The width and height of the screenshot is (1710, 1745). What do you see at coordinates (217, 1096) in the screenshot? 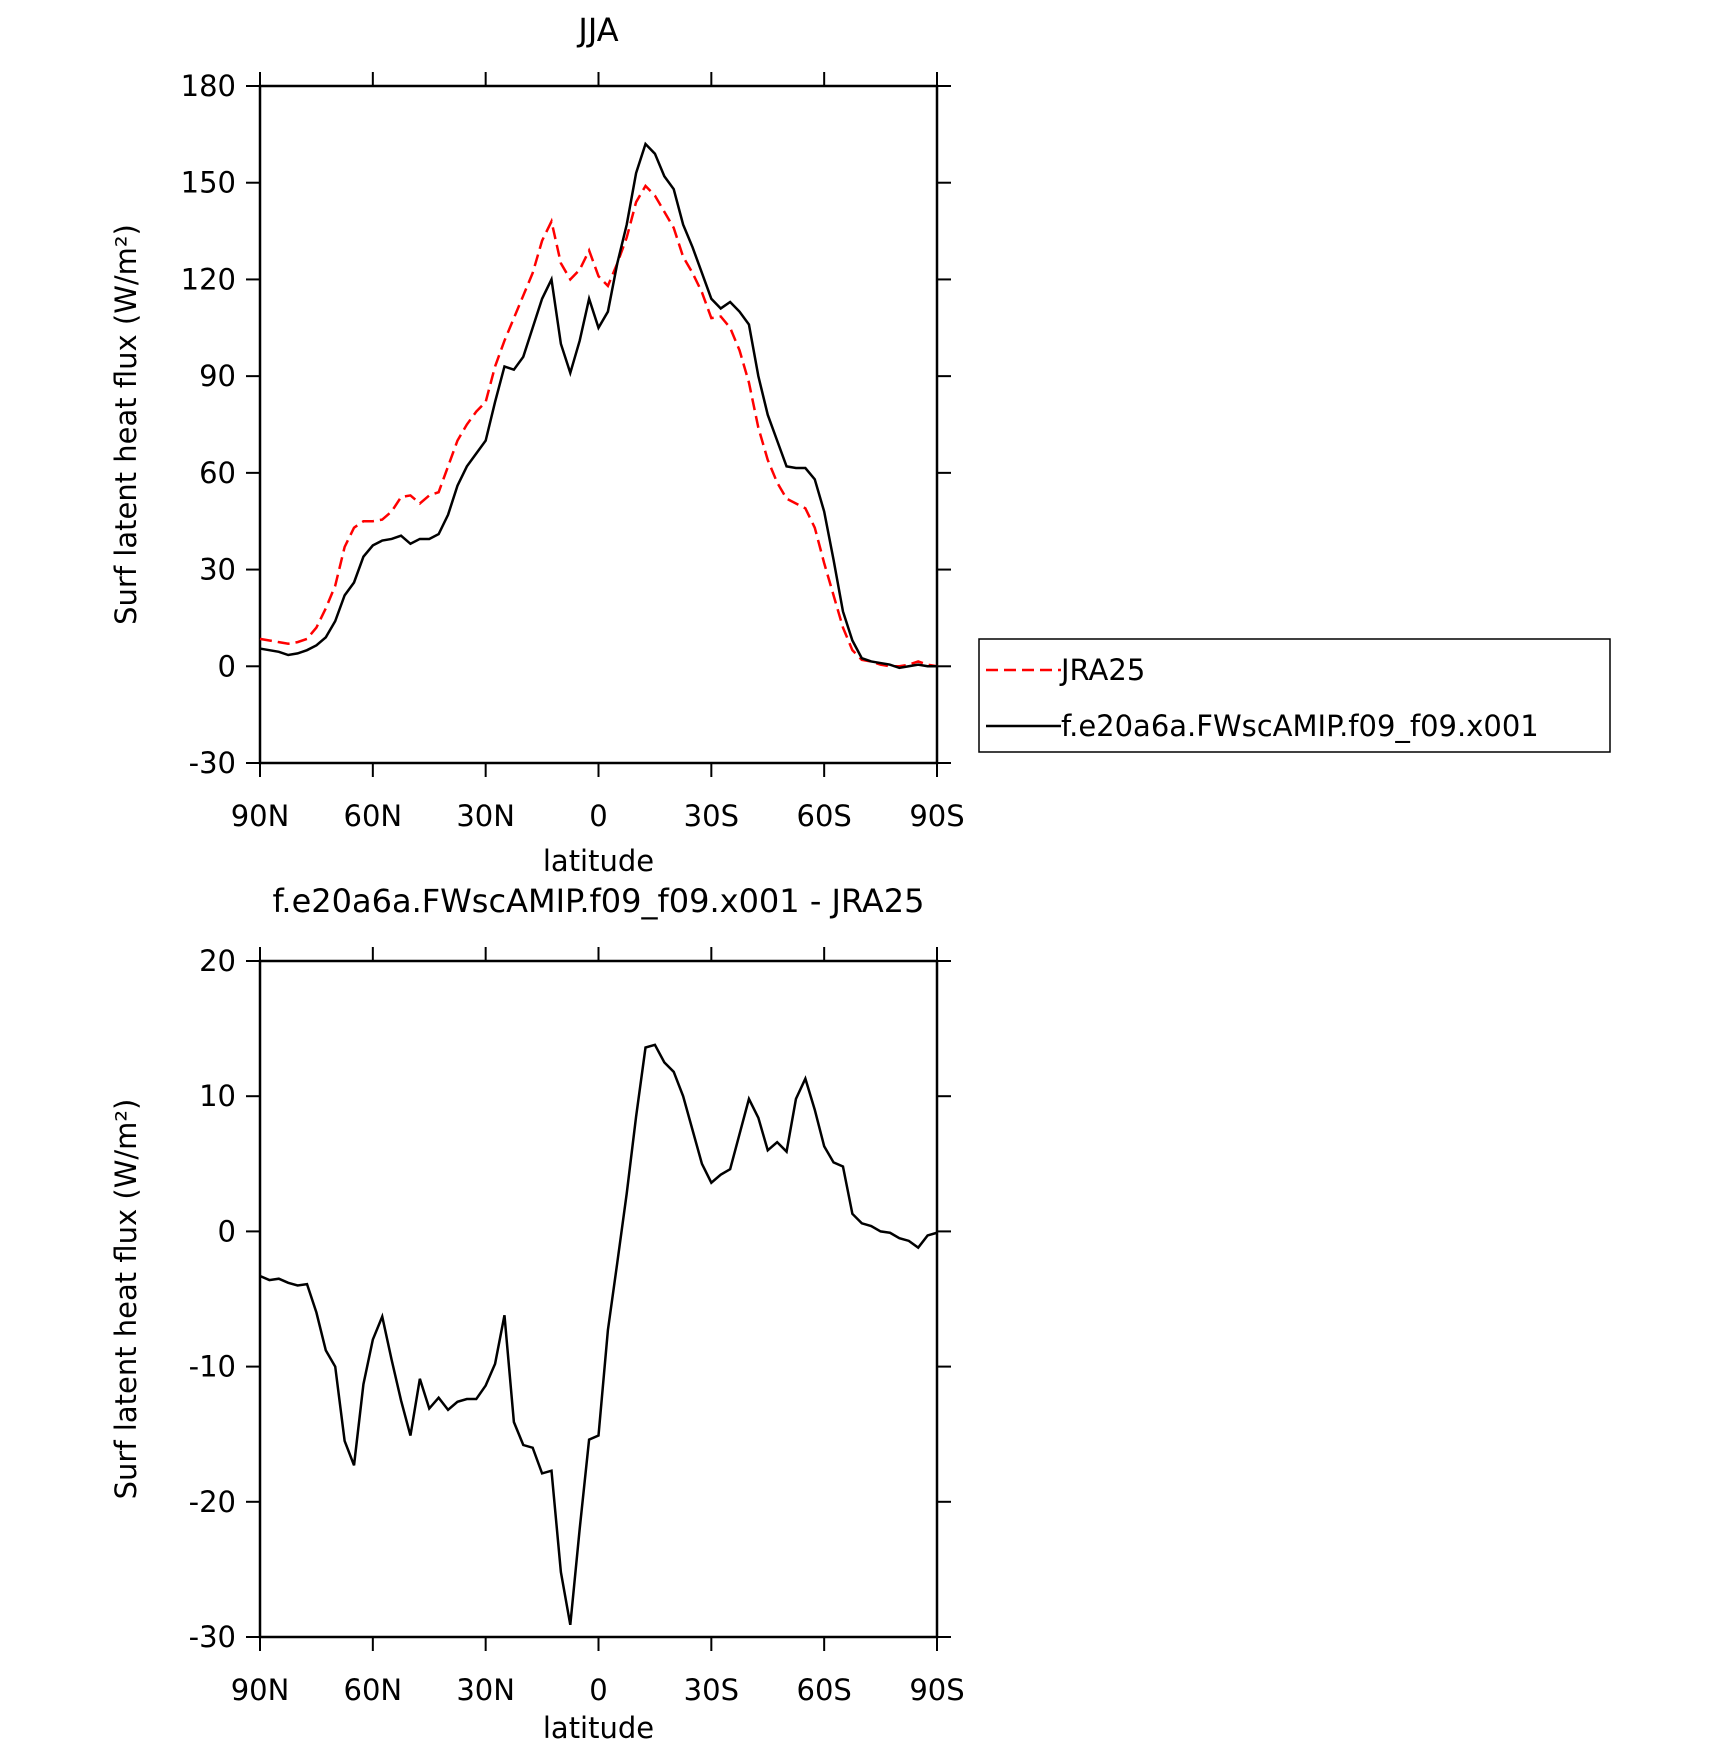
I see `y-tick-label: 10` at bounding box center [217, 1096].